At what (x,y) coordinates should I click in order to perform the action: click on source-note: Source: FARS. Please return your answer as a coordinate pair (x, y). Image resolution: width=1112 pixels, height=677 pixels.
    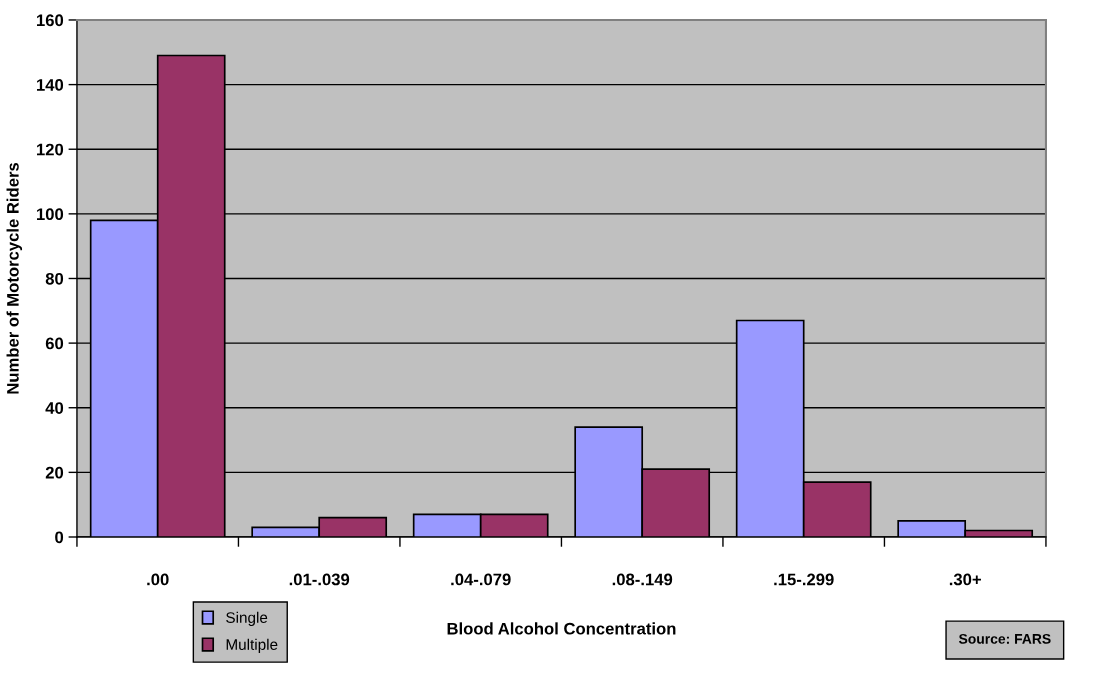
    Looking at the image, I should click on (1004, 638).